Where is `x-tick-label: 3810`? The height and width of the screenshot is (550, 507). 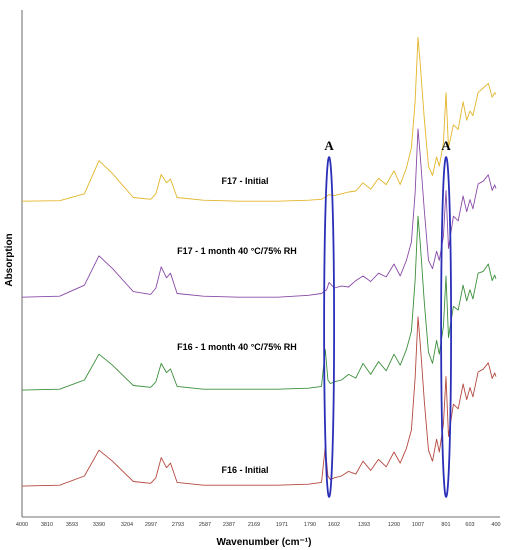
x-tick-label: 3810 is located at coordinates (47, 525).